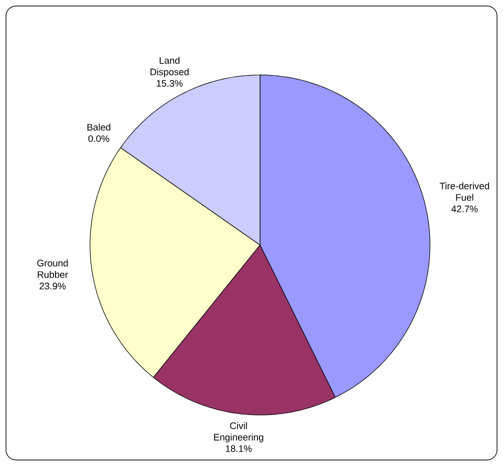 Image resolution: width=503 pixels, height=466 pixels. What do you see at coordinates (99, 138) in the screenshot?
I see `text: 0.0%` at bounding box center [99, 138].